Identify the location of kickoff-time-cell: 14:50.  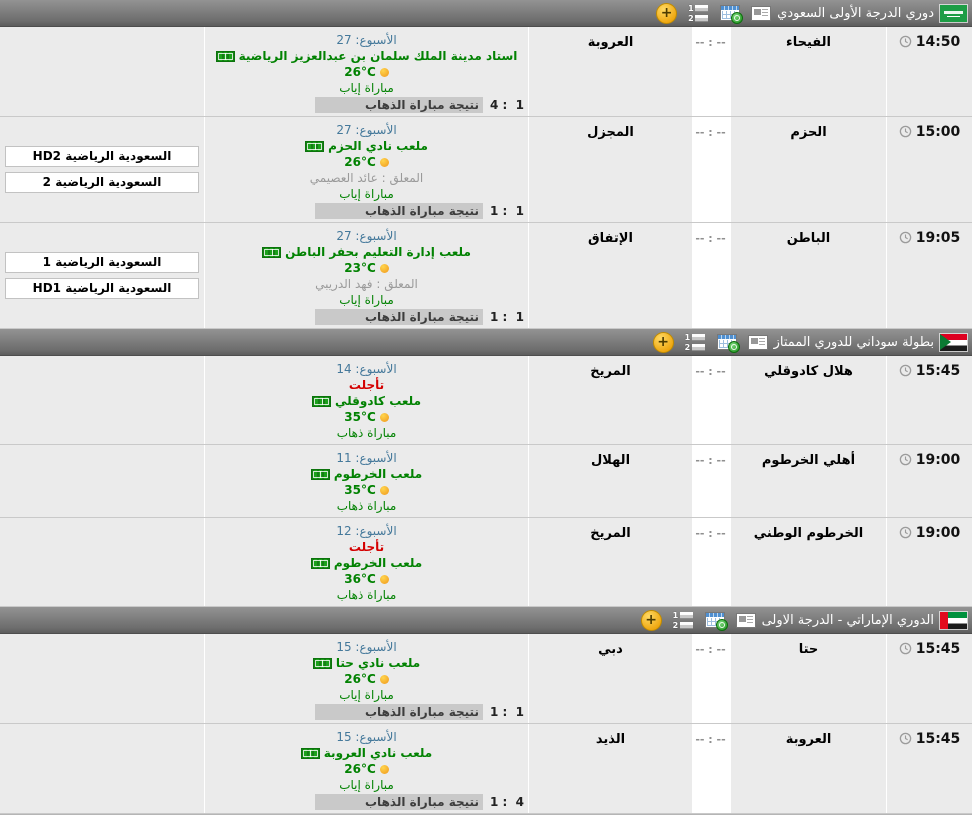
(929, 71).